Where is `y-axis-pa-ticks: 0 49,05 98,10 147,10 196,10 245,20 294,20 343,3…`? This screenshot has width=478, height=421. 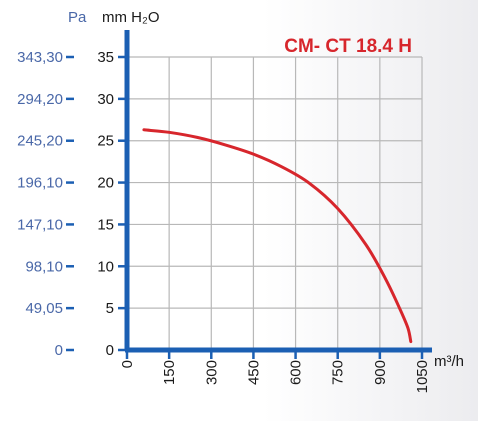 y-axis-pa-ticks: 0 49,05 98,10 147,10 196,10 245,20 294,20 343,3… is located at coordinates (40, 204).